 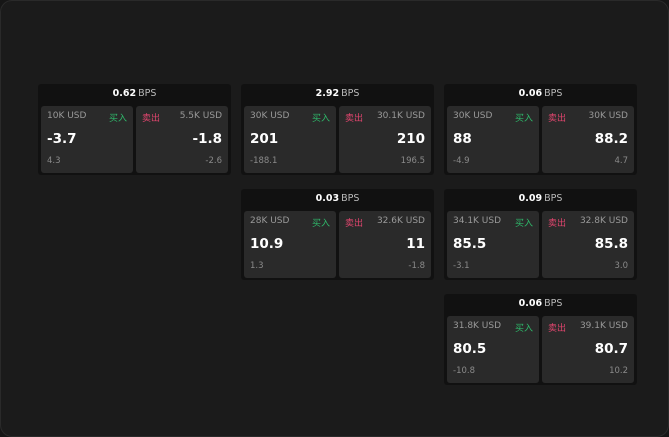 What do you see at coordinates (327, 93) in the screenshot?
I see `spread-value: 2.92` at bounding box center [327, 93].